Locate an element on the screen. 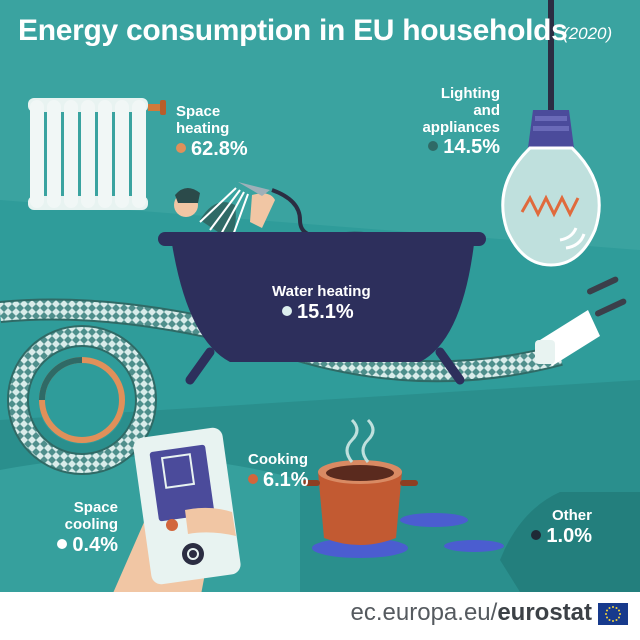 This screenshot has height=640, width=640. lighting-value: 14.5% is located at coordinates (471, 147).